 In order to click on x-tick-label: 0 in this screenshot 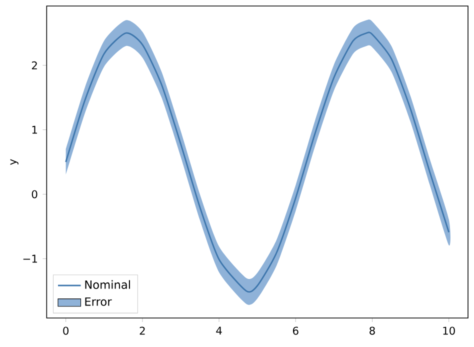, I will do `click(66, 330)`.